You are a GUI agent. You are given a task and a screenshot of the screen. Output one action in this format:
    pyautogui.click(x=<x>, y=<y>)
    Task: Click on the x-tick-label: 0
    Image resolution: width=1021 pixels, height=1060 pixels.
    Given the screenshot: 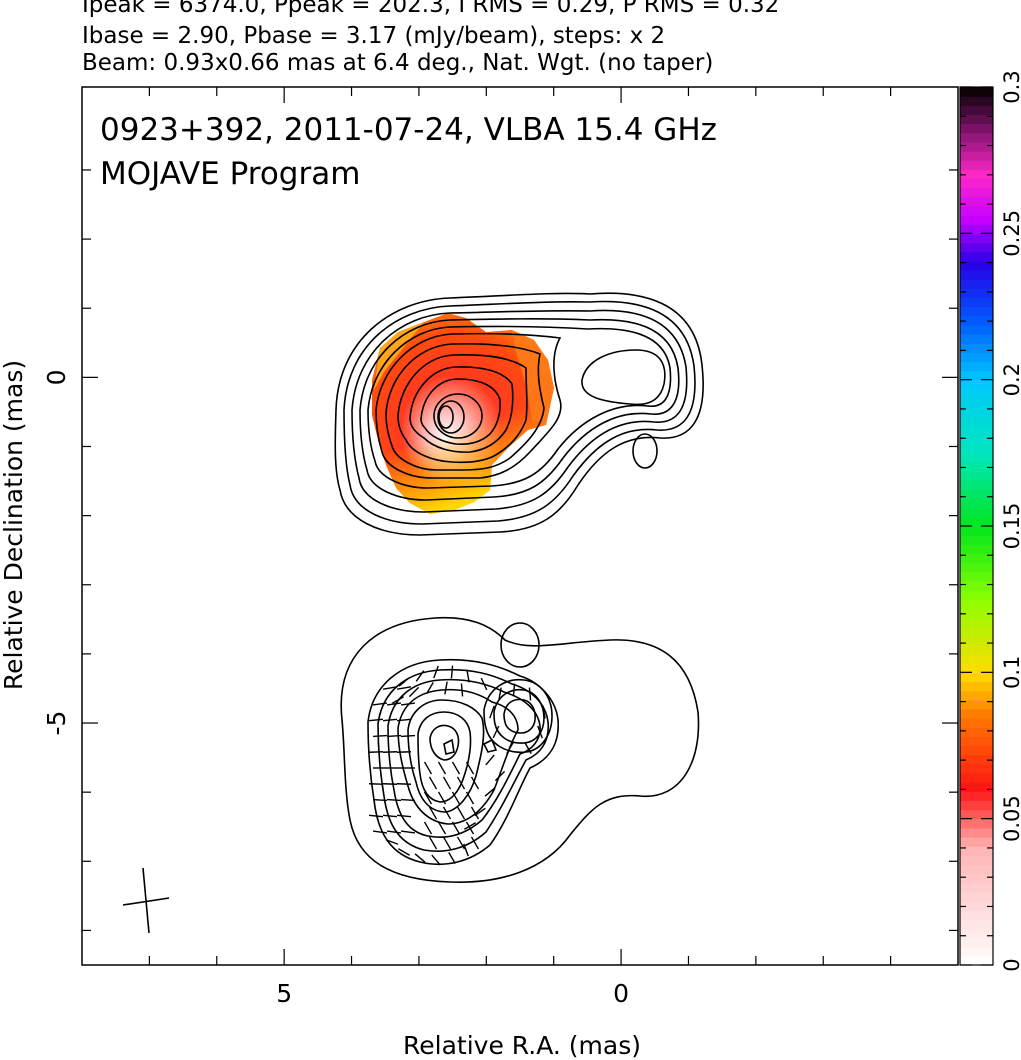 What is the action you would take?
    pyautogui.click(x=621, y=993)
    